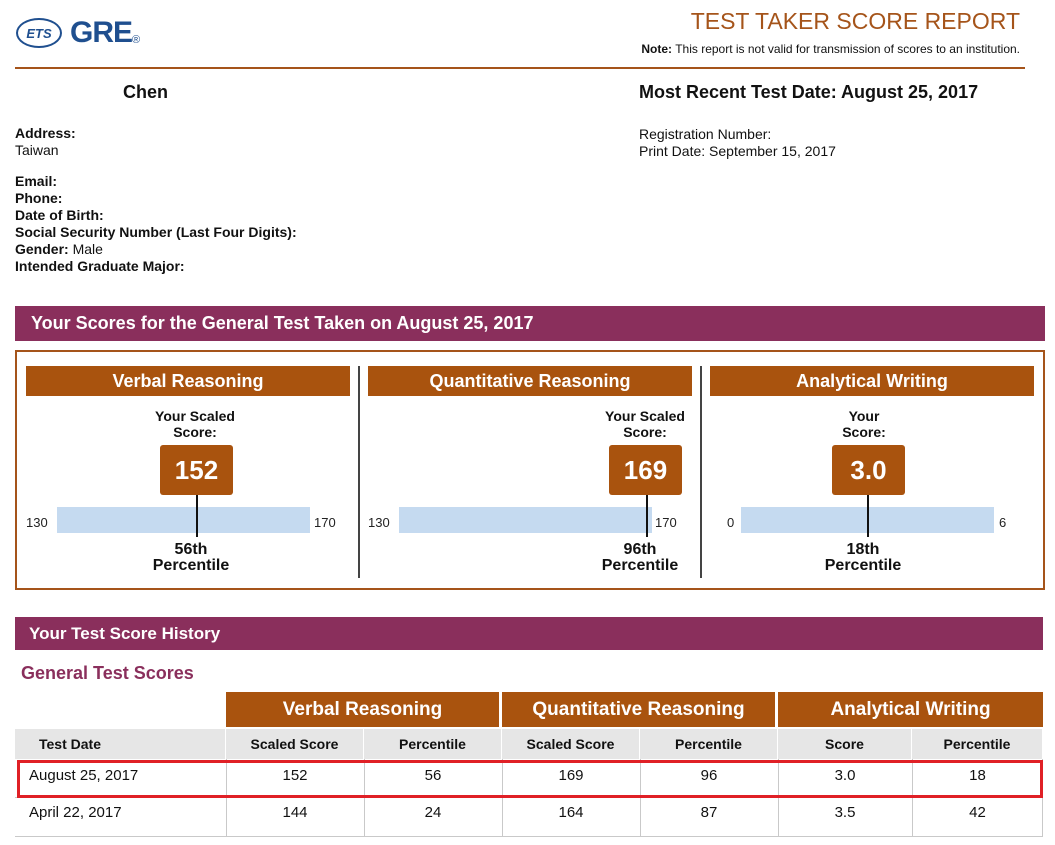 The width and height of the screenshot is (1055, 845). Describe the element at coordinates (433, 775) in the screenshot. I see `history-row-verbal-percentile: 56` at that location.